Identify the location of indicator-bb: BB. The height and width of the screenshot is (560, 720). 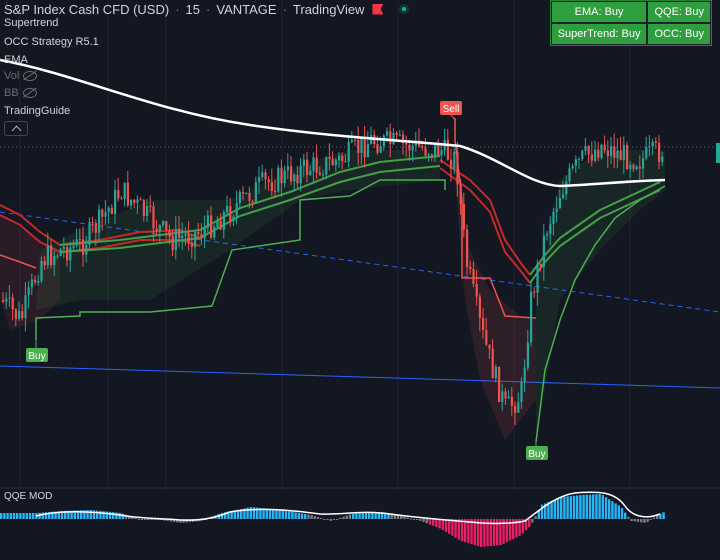
(20, 93).